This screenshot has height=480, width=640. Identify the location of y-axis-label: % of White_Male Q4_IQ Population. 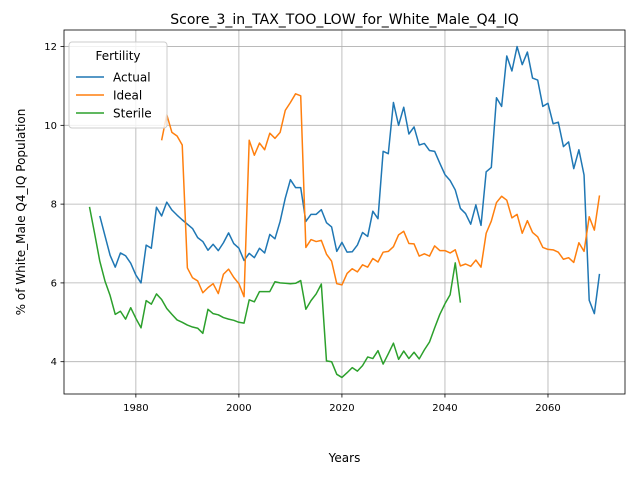
(21, 212).